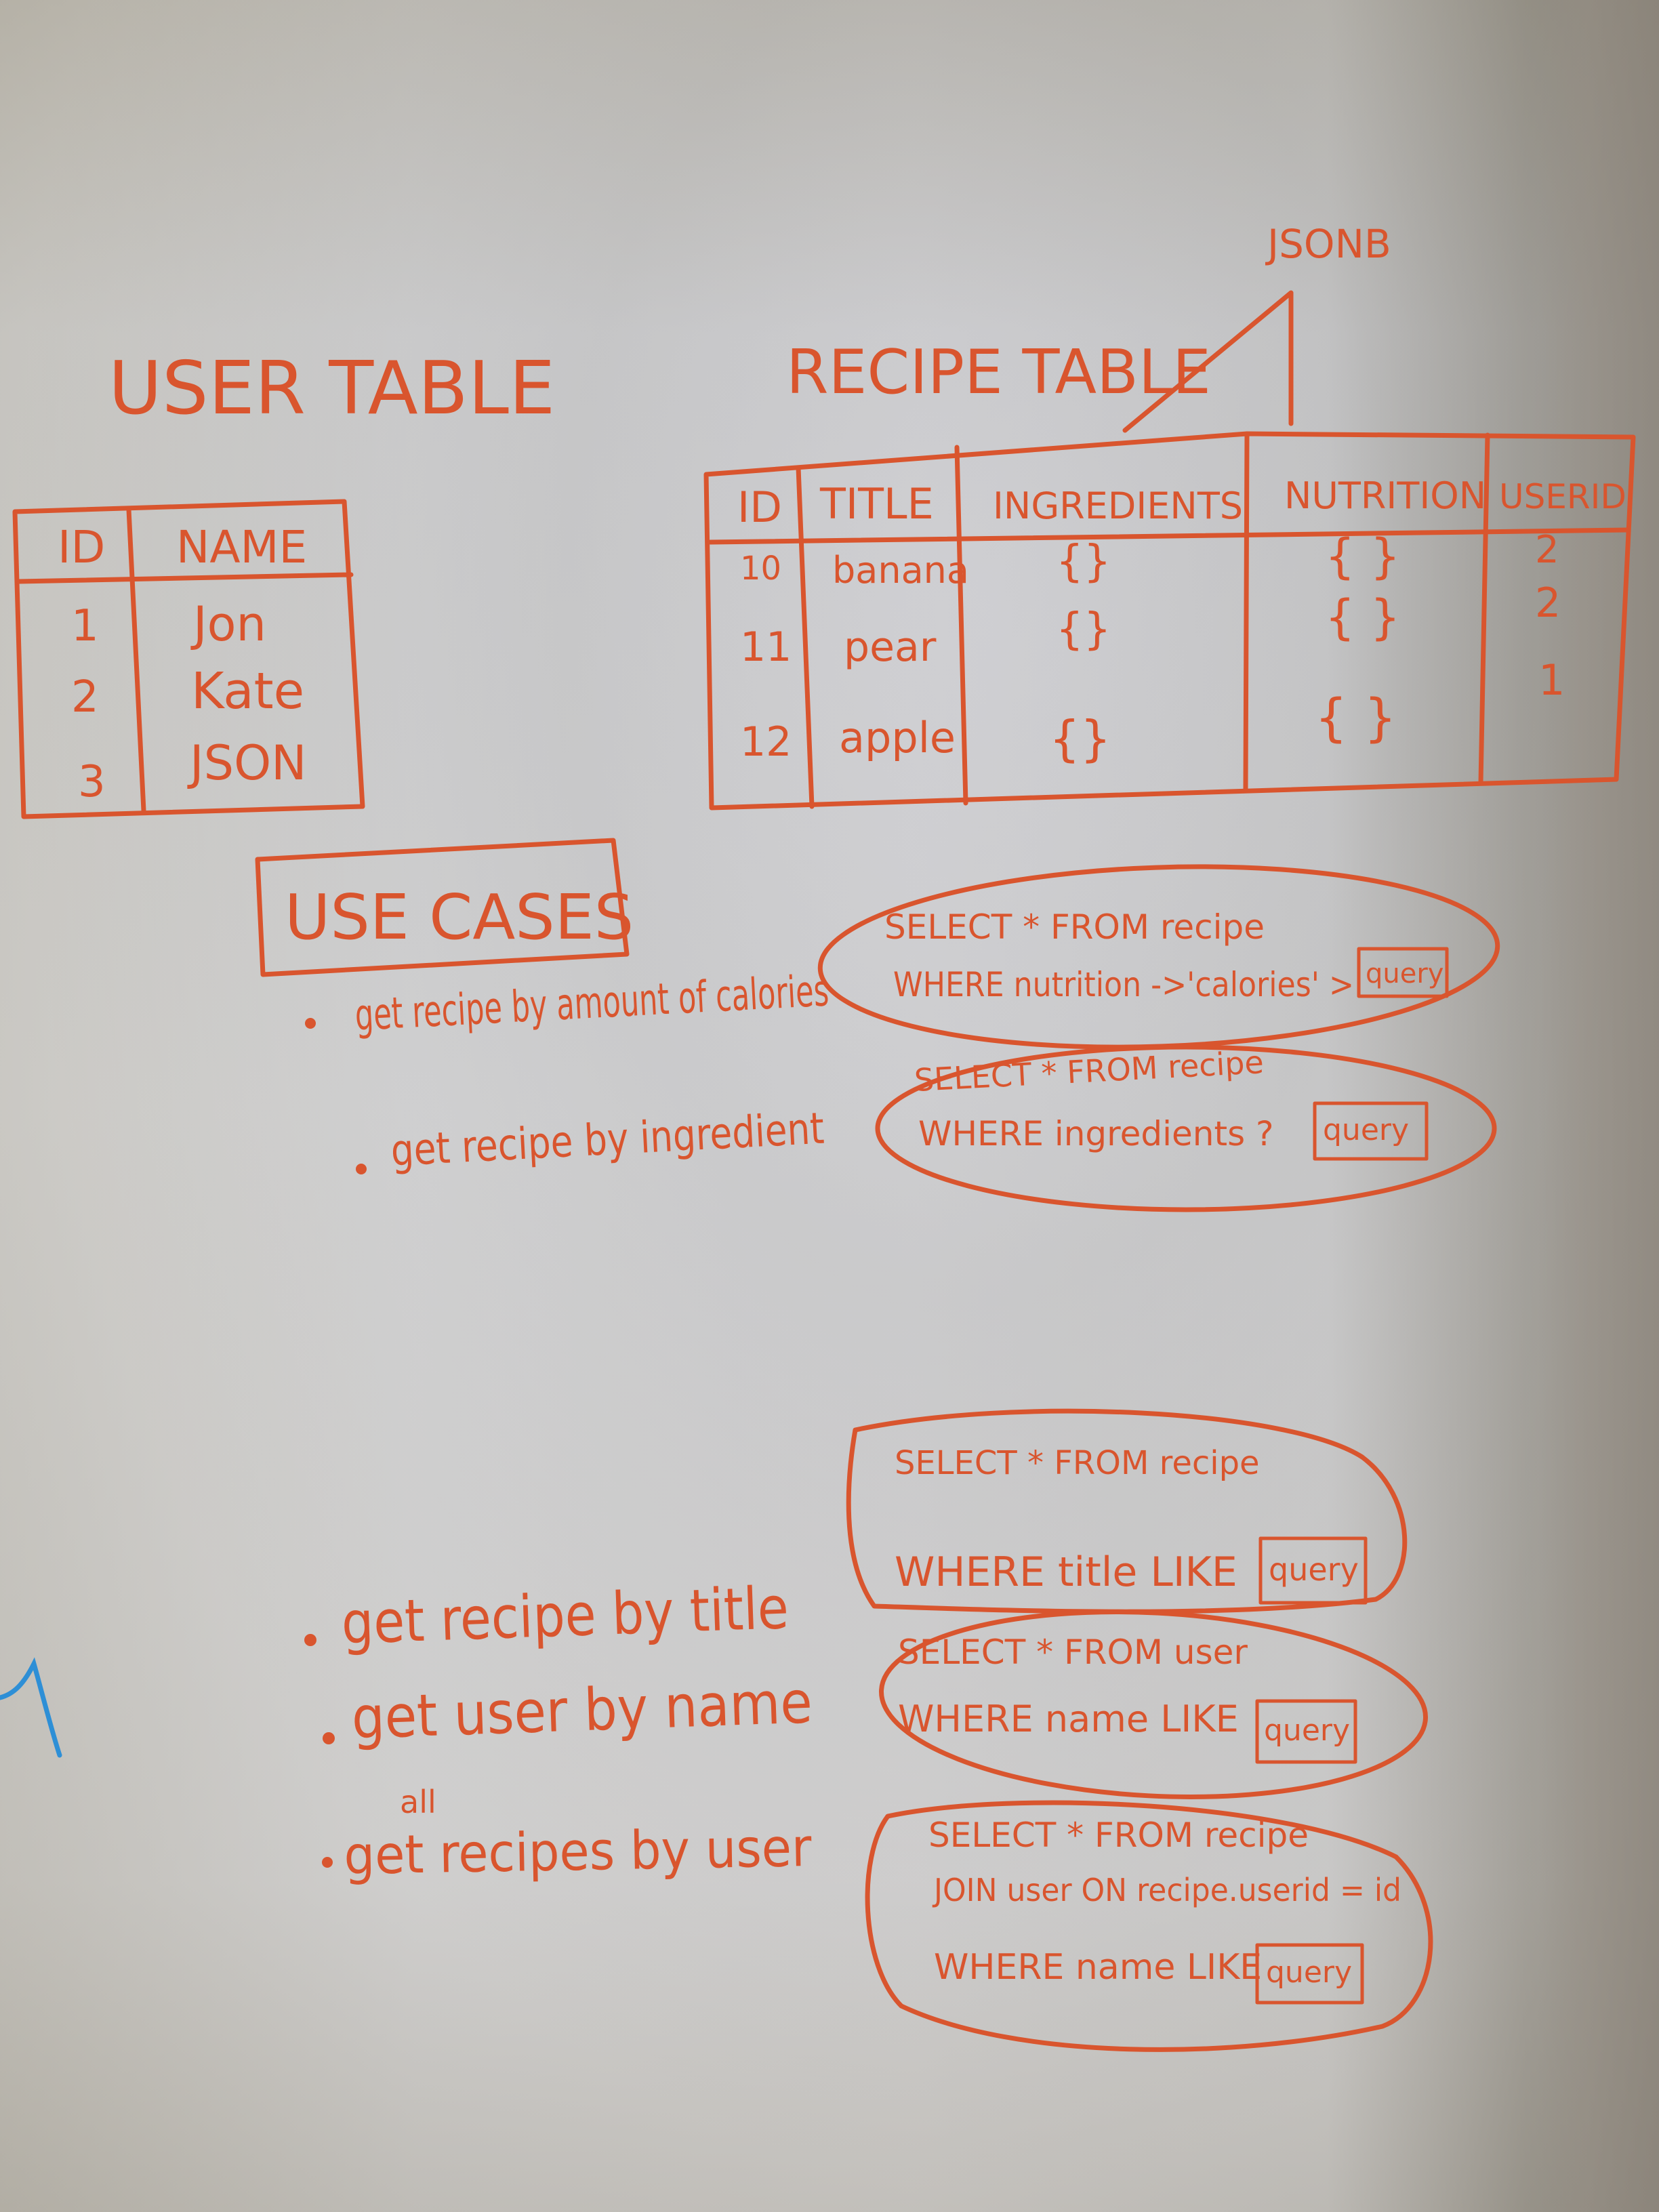  What do you see at coordinates (85, 626) in the screenshot?
I see `user-table-cell: 1` at bounding box center [85, 626].